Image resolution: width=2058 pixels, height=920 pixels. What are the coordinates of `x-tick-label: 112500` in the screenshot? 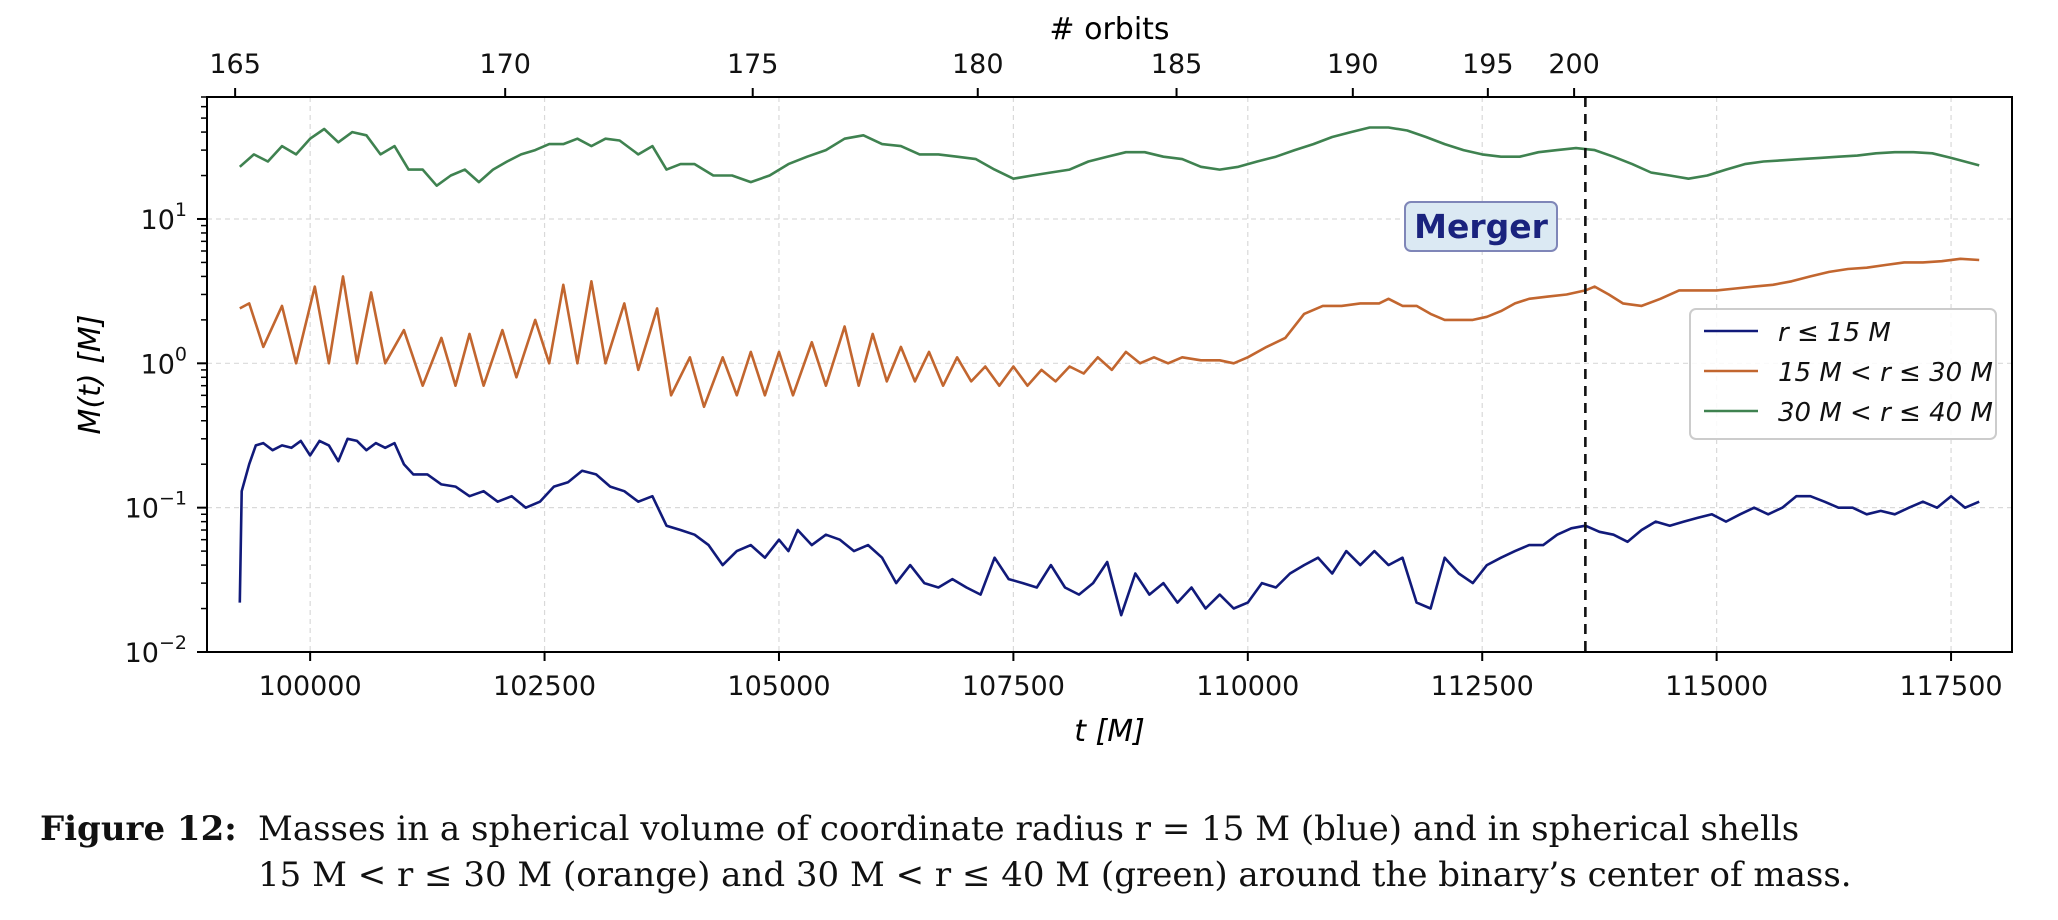 It's located at (1482, 686).